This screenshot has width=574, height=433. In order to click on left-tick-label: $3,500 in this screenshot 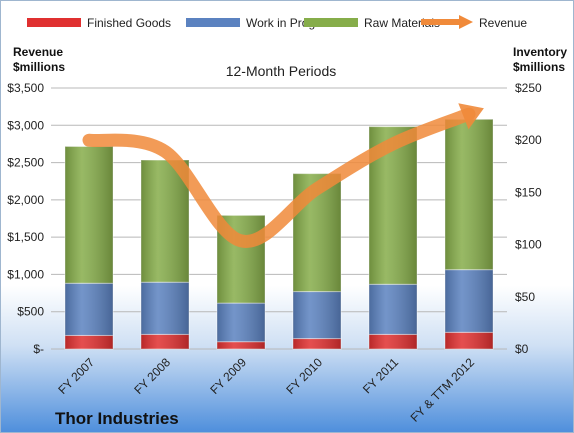, I will do `click(25, 88)`.